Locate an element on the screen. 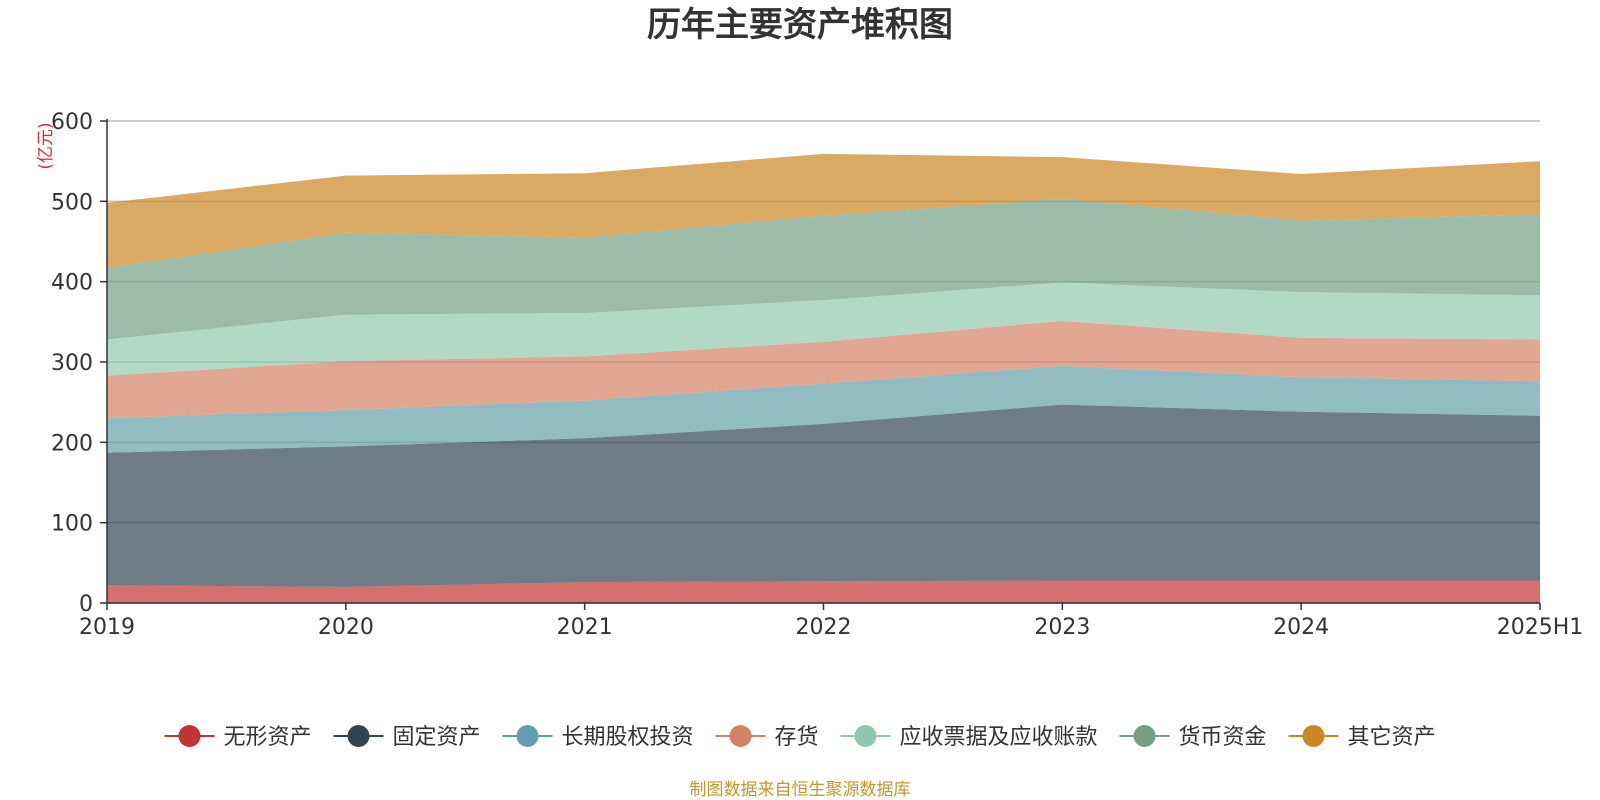 Image resolution: width=1600 pixels, height=800 pixels. y-tick-label: 0 is located at coordinates (86, 604).